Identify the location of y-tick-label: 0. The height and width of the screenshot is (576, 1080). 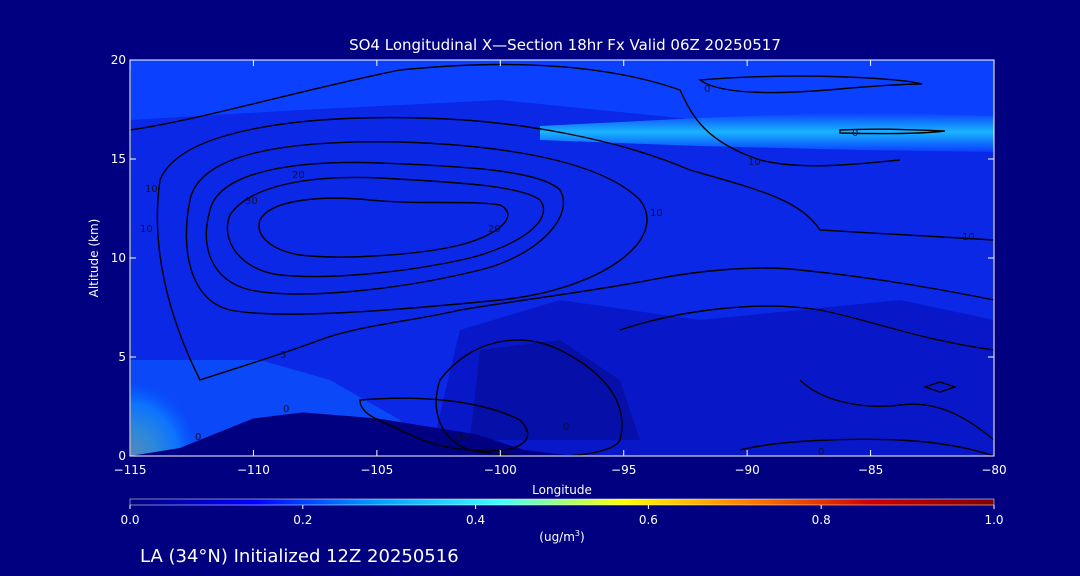
(122, 456).